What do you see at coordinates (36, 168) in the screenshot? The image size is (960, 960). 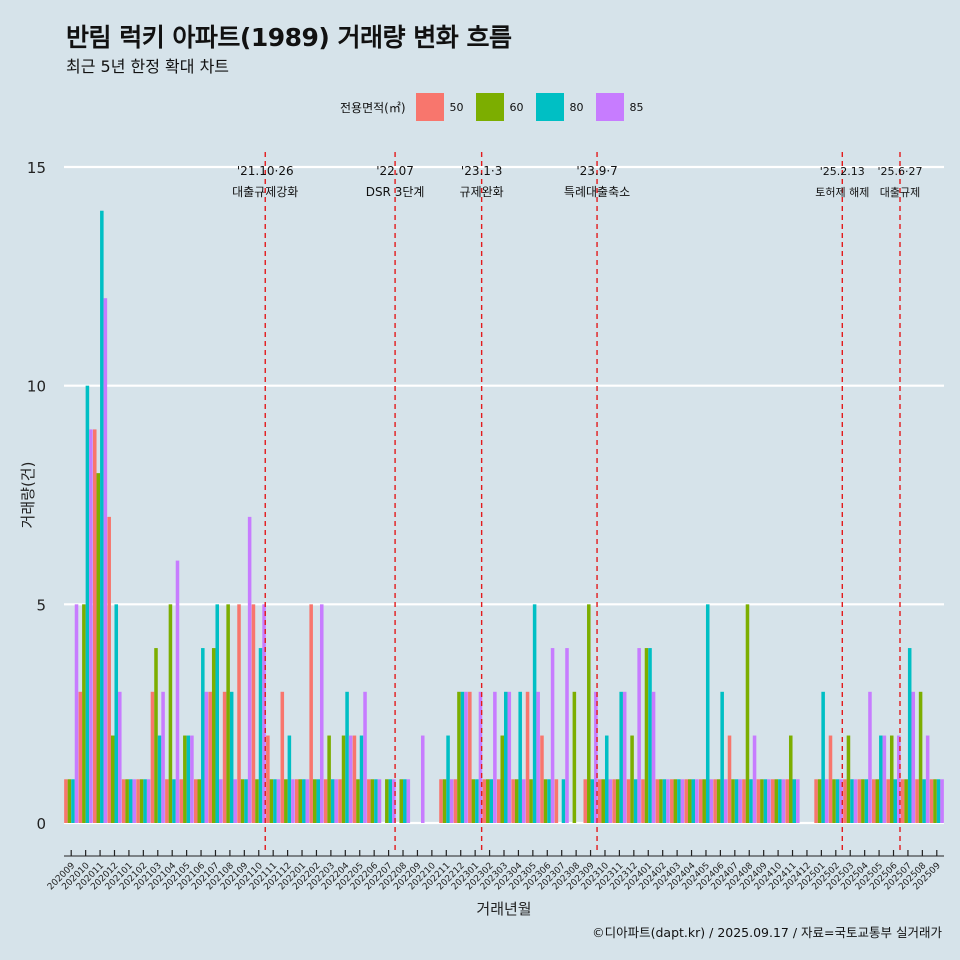 I see `y-tick-label-15: 15` at bounding box center [36, 168].